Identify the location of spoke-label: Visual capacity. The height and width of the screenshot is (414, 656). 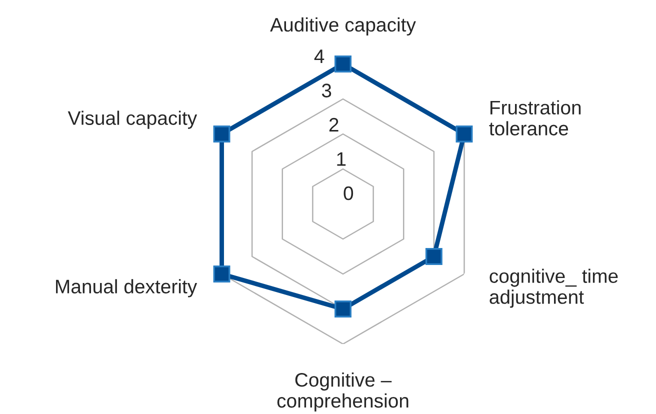
(133, 119).